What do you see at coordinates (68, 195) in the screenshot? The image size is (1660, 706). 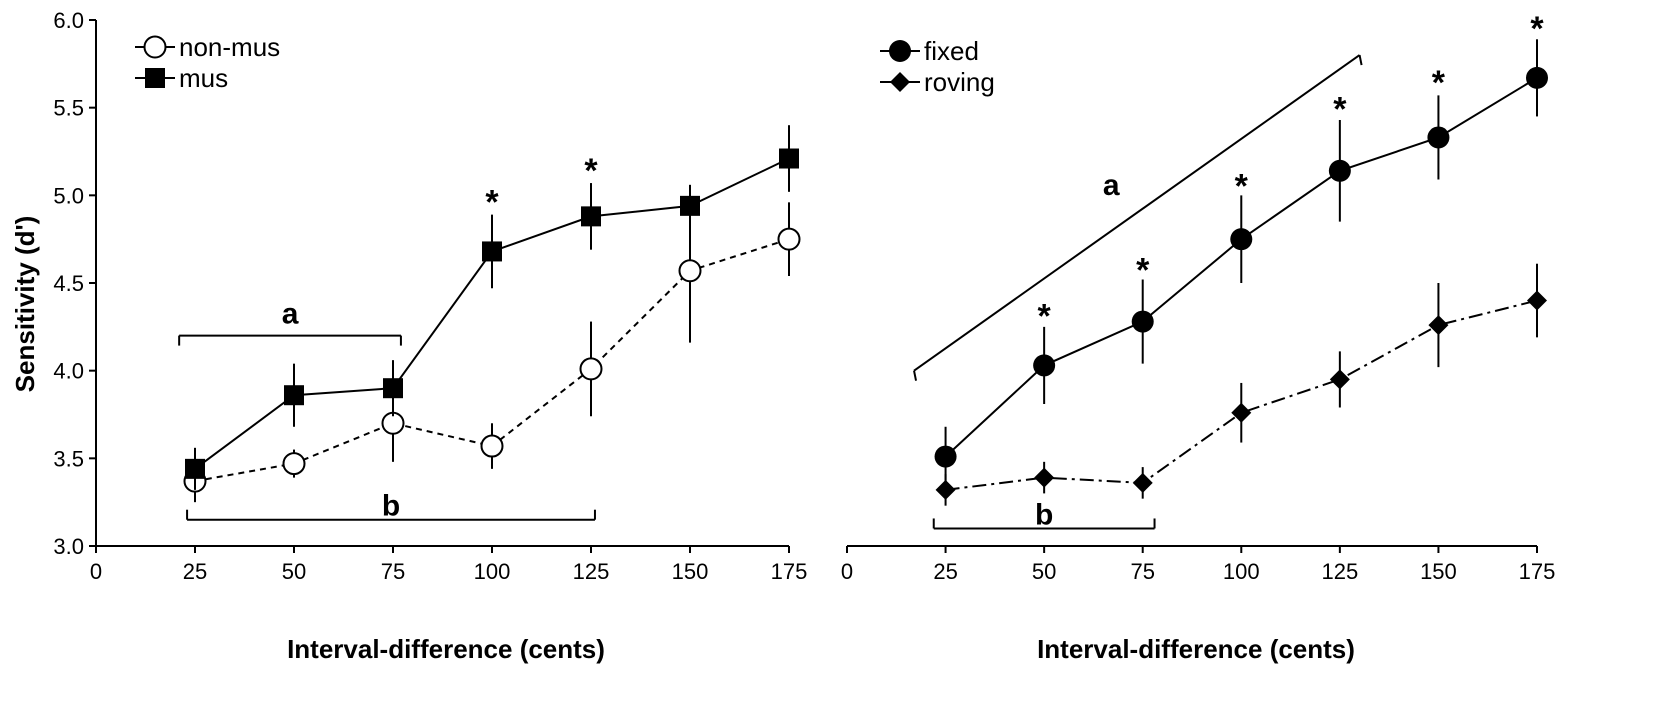 I see `y-tick-label: 5.0` at bounding box center [68, 195].